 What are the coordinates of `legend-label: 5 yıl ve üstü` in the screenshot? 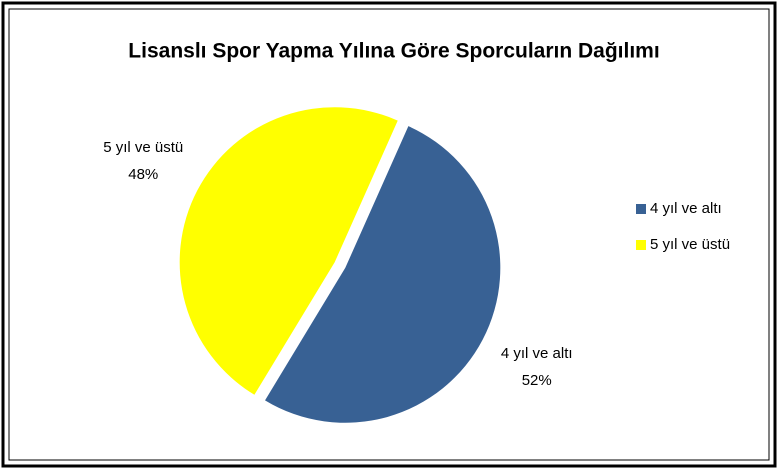 It's located at (690, 244).